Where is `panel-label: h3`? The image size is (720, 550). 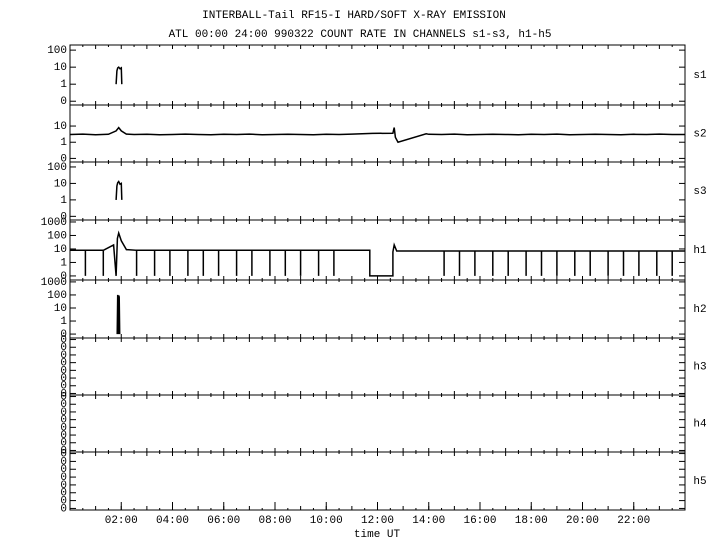
panel-label: h3 is located at coordinates (699, 367).